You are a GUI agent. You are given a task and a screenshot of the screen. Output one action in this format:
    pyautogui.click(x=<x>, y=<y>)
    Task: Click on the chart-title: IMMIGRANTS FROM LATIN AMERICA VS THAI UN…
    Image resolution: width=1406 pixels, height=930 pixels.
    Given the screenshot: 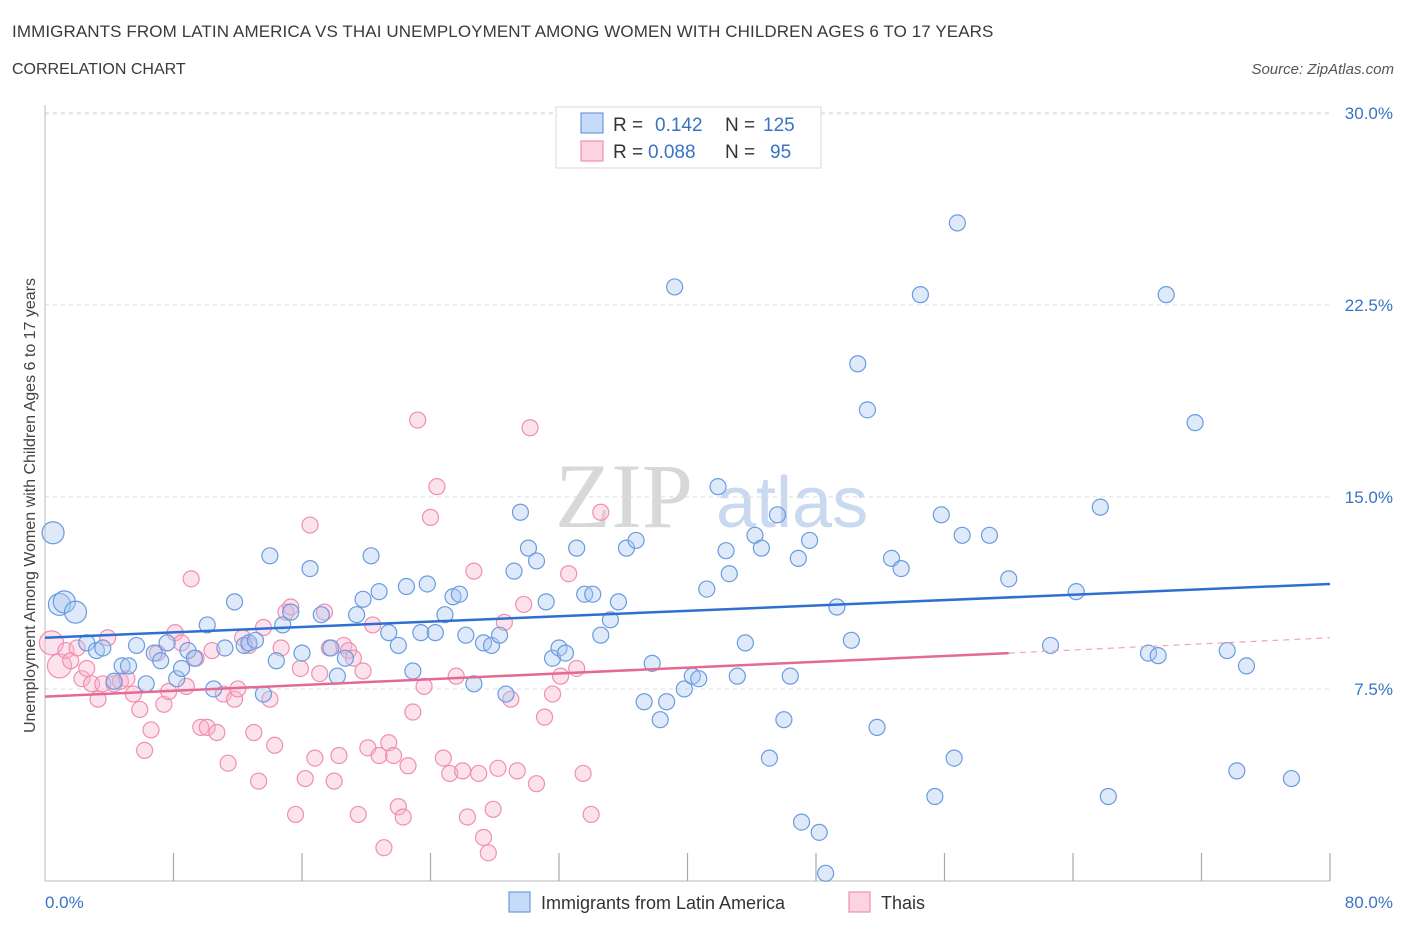 What is the action you would take?
    pyautogui.click(x=503, y=31)
    